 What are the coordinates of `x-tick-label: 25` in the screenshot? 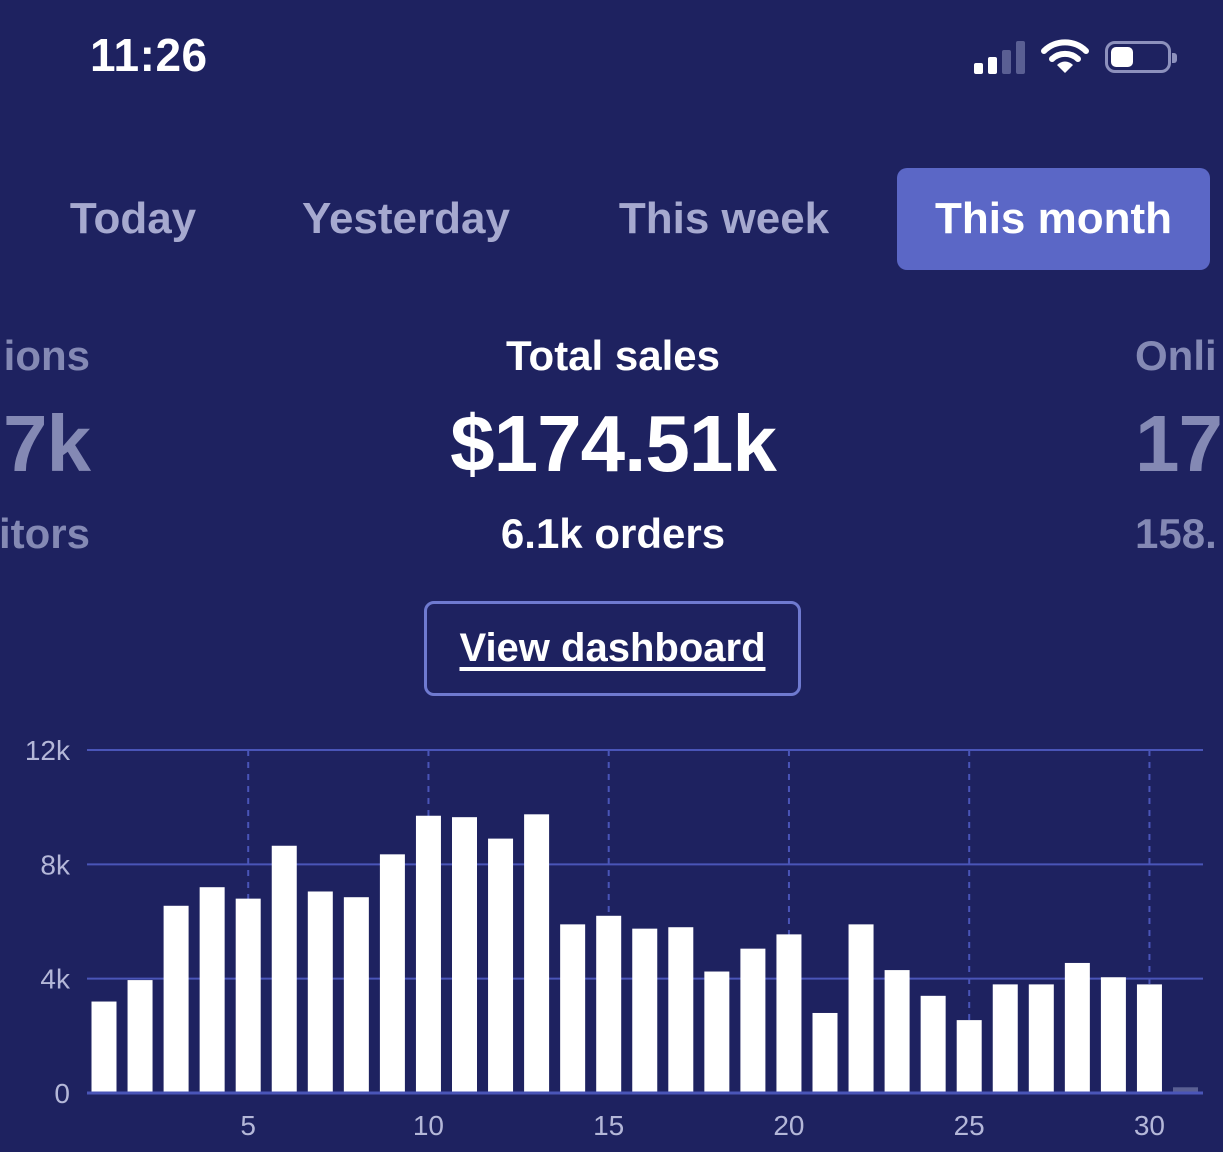 It's located at (969, 1125).